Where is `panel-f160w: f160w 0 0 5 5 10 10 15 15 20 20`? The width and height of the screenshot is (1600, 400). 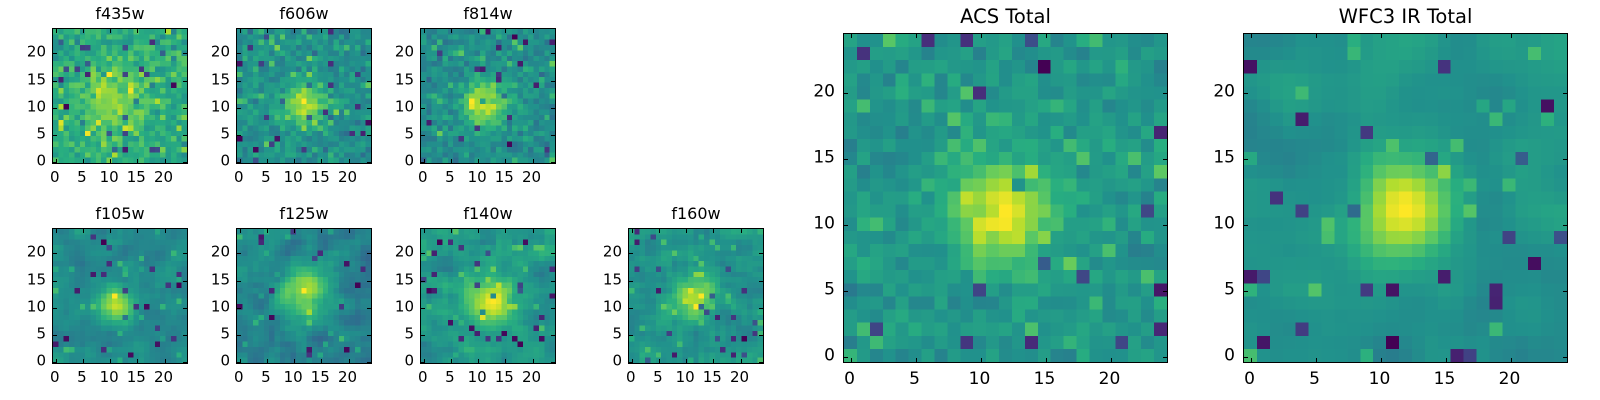
panel-f160w: f160w 0 0 5 5 10 10 15 15 20 20 is located at coordinates (683, 295).